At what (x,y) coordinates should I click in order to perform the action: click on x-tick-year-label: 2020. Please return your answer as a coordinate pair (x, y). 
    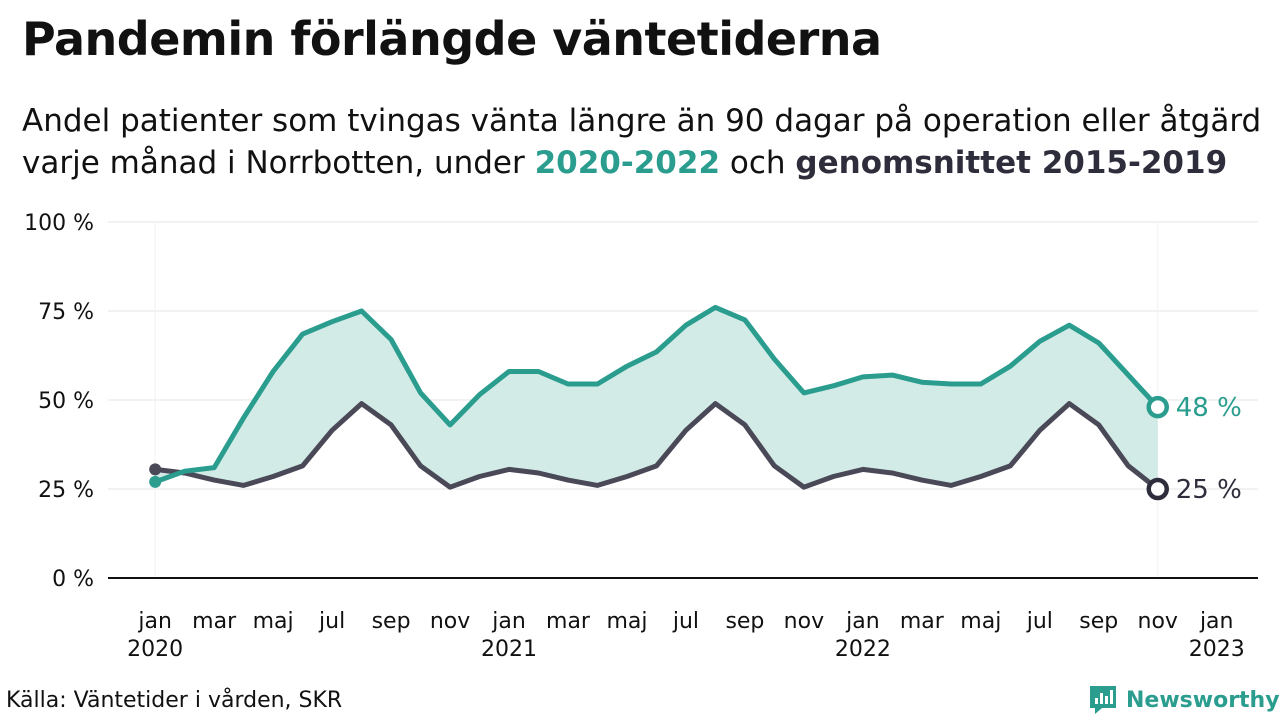
    Looking at the image, I should click on (155, 649).